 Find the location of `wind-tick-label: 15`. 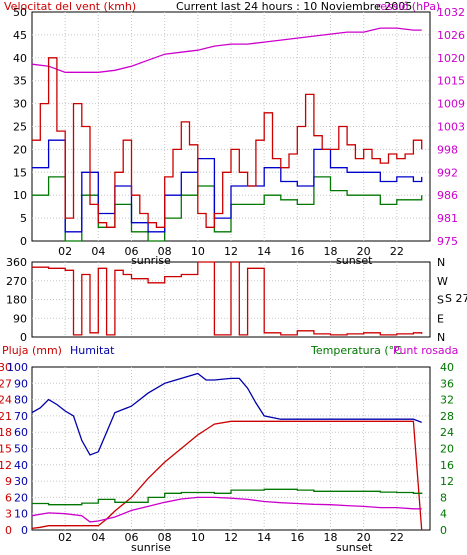

wind-tick-label: 15 is located at coordinates (20, 172).